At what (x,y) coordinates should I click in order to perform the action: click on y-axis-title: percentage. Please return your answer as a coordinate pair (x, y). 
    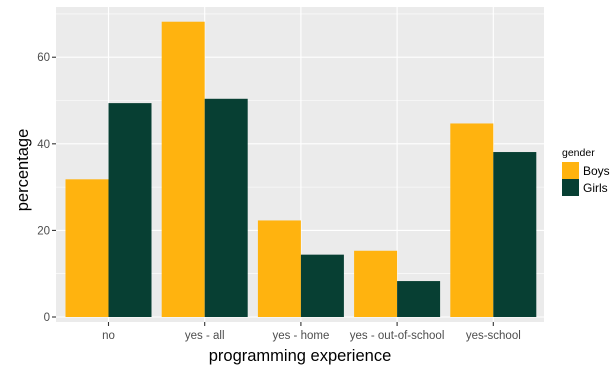
    Looking at the image, I should click on (23, 170).